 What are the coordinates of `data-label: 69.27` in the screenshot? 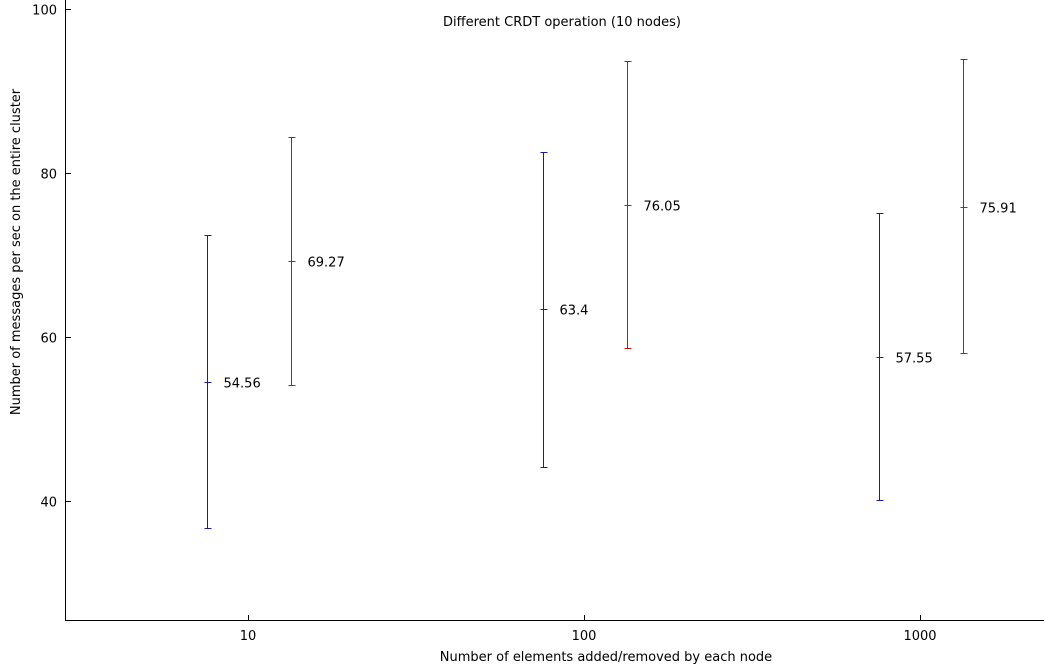 It's located at (326, 263).